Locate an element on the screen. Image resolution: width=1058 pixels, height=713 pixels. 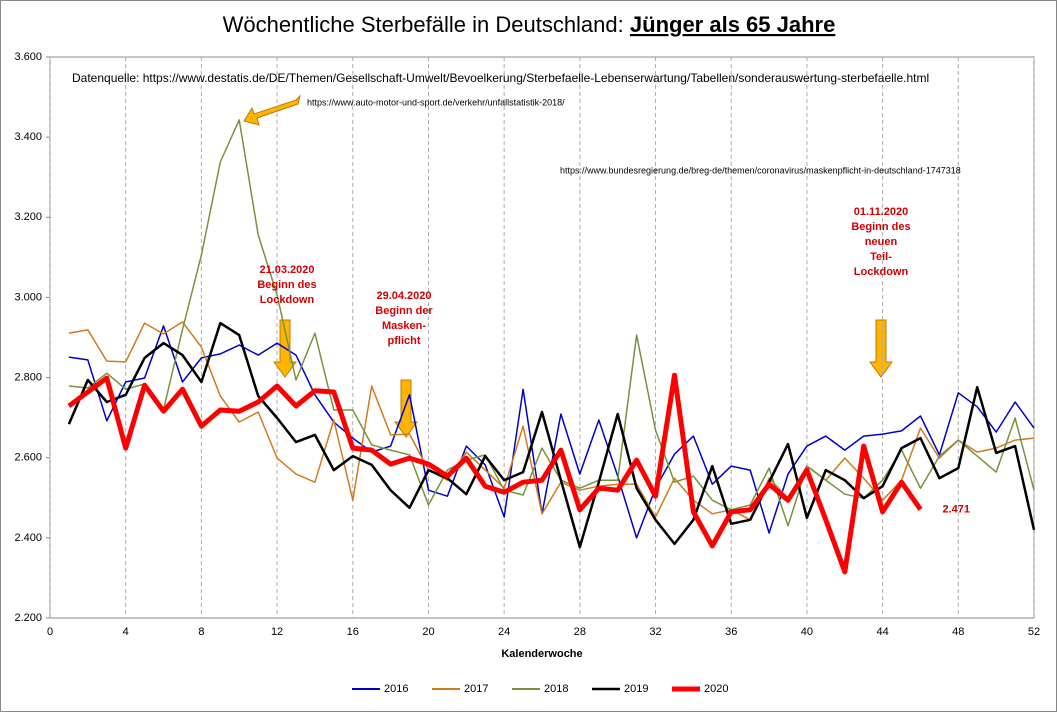
annotation: 29.04.2020 is located at coordinates (403, 296).